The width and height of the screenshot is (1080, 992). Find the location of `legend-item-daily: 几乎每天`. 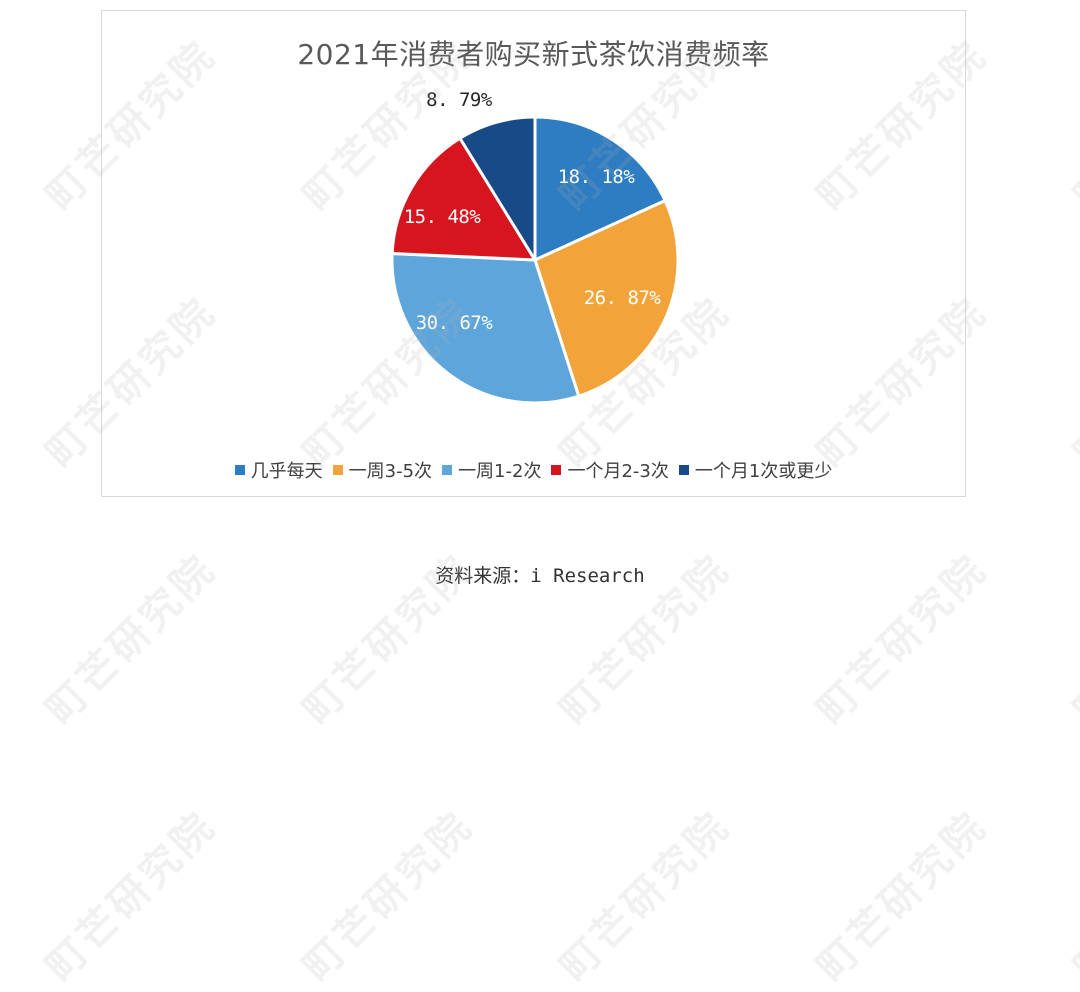

legend-item-daily: 几乎每天 is located at coordinates (278, 470).